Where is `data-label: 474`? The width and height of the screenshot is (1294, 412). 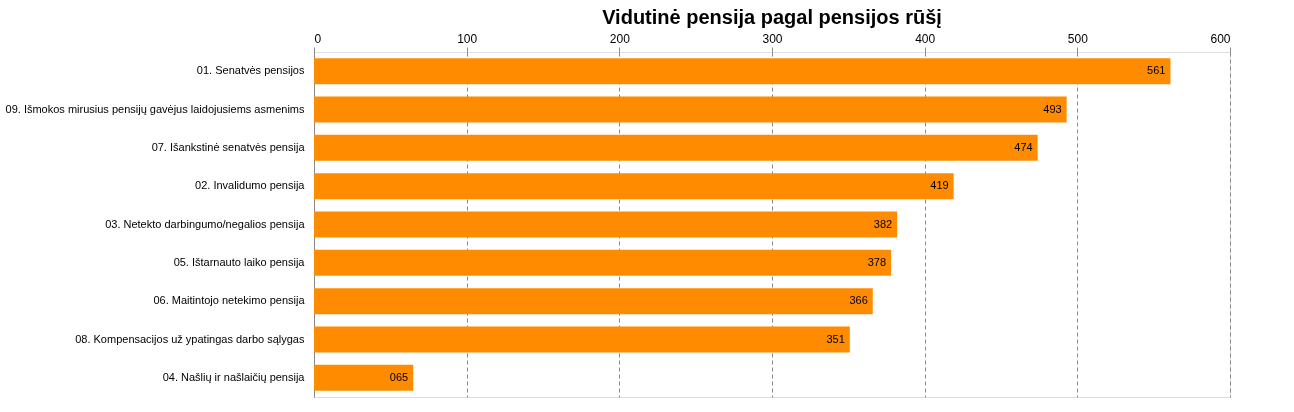 data-label: 474 is located at coordinates (1023, 146).